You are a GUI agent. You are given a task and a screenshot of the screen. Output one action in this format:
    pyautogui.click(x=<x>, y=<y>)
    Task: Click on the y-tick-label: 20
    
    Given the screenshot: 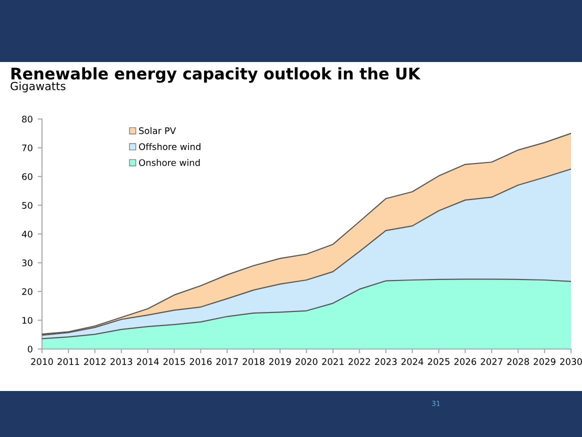 What is the action you would take?
    pyautogui.click(x=27, y=292)
    